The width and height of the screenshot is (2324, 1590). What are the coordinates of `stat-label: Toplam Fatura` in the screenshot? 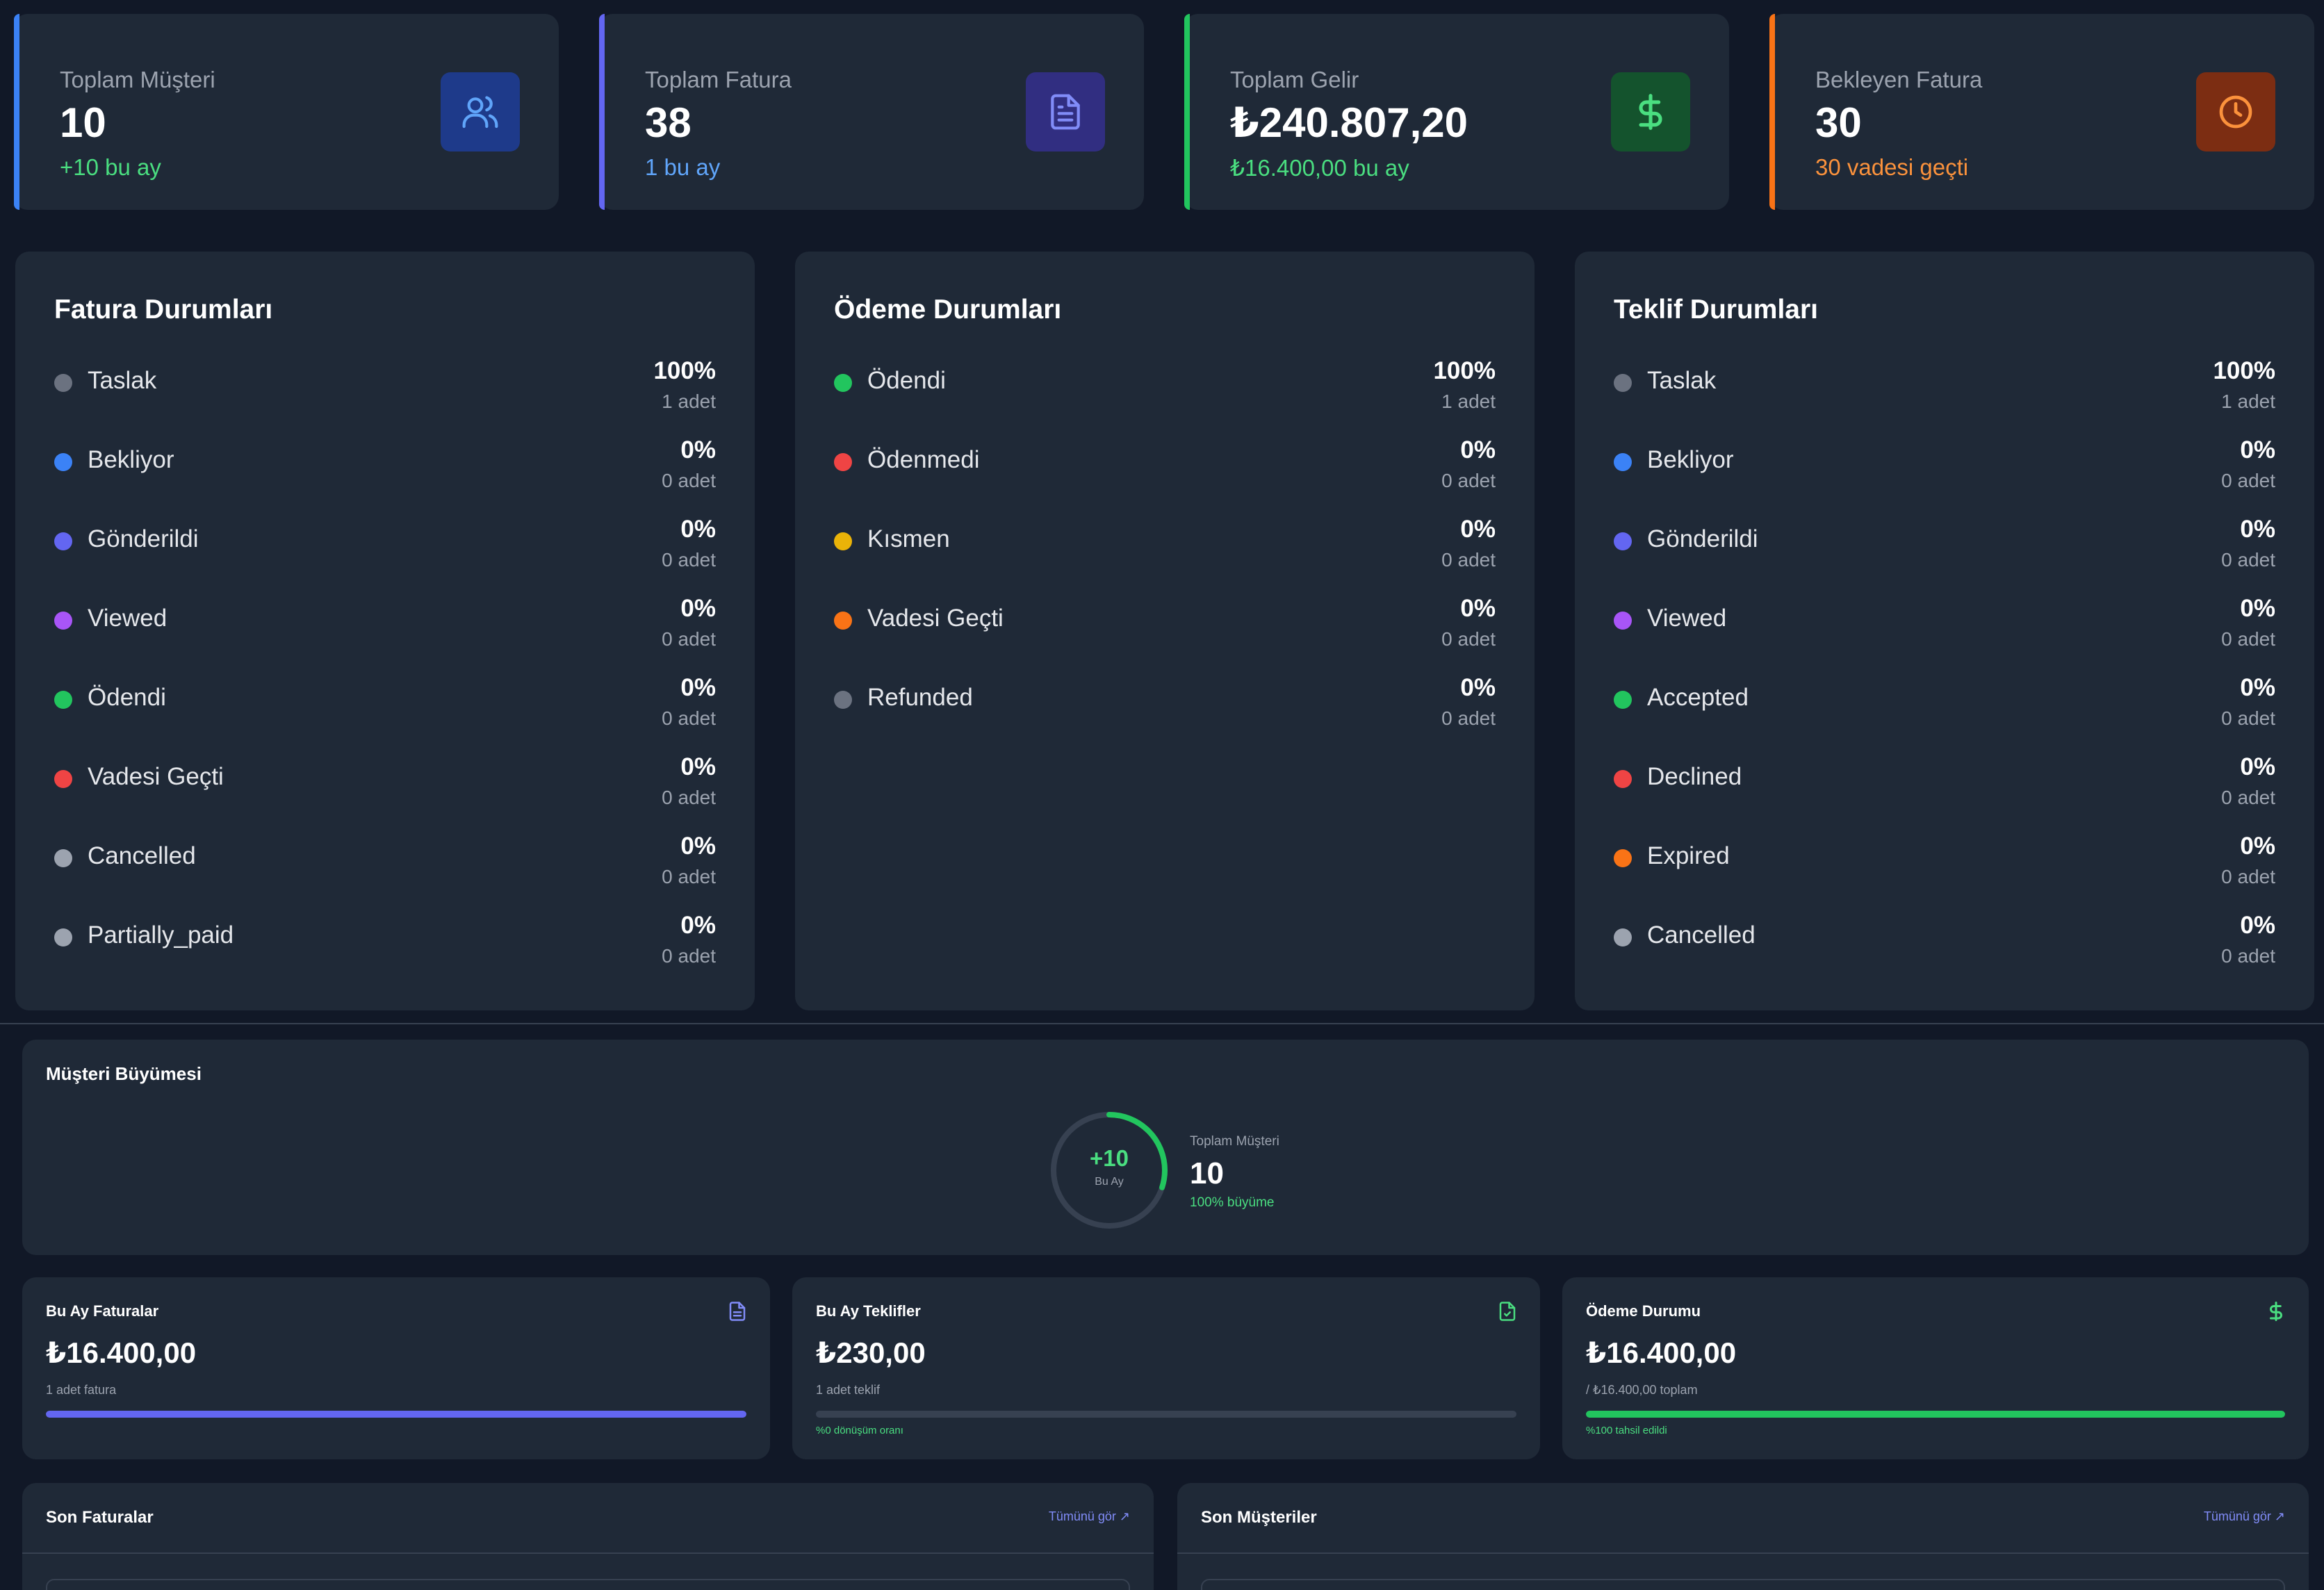 It's located at (718, 79).